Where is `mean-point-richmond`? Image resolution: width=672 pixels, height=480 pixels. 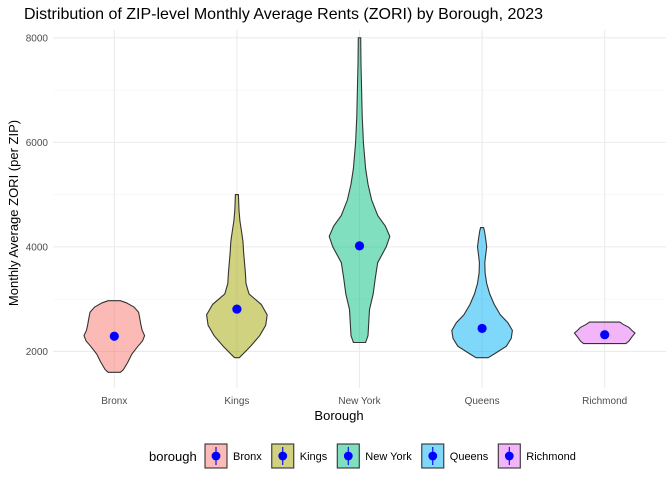
mean-point-richmond is located at coordinates (605, 335).